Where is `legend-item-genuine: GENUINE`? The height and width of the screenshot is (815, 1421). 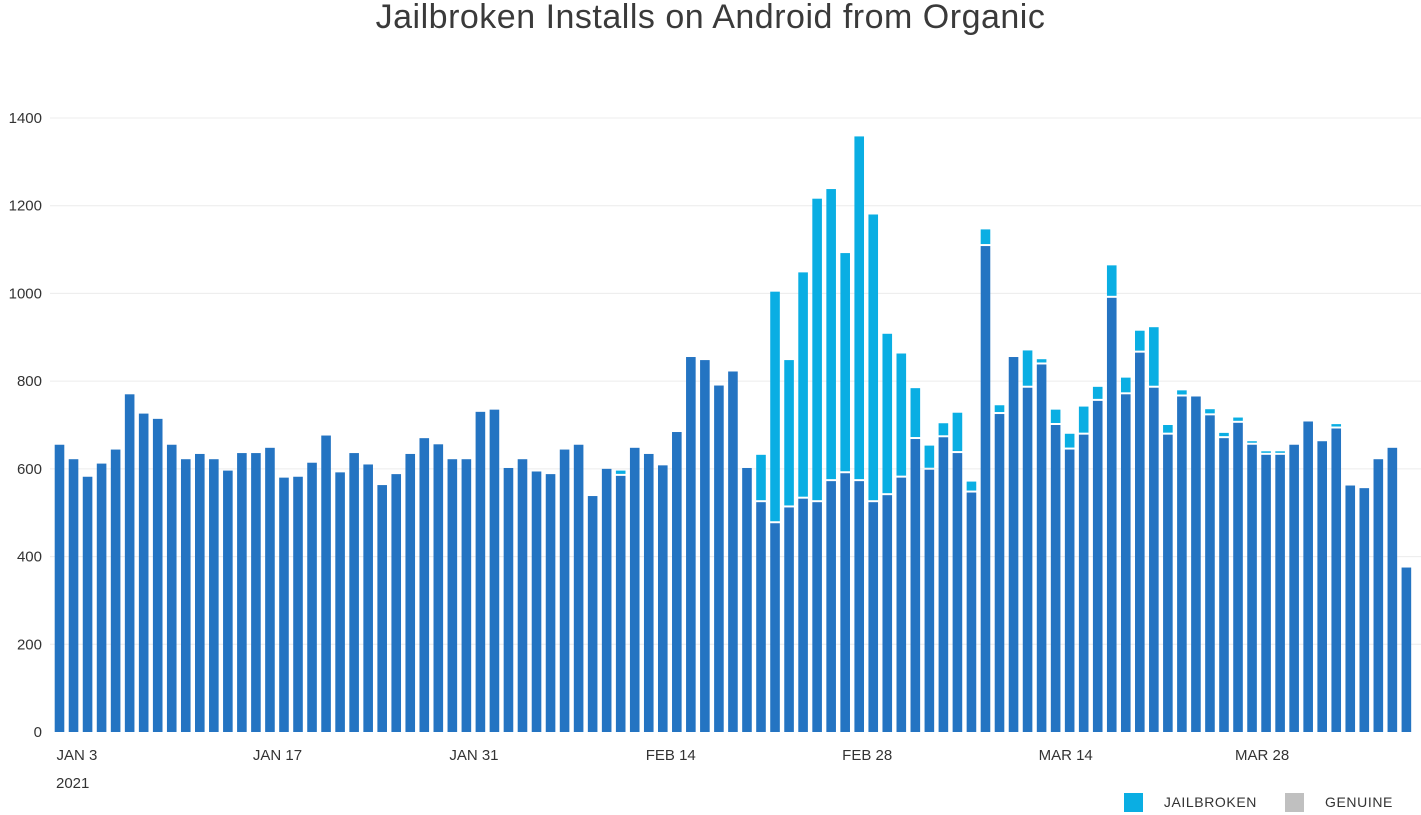 legend-item-genuine: GENUINE is located at coordinates (1339, 802).